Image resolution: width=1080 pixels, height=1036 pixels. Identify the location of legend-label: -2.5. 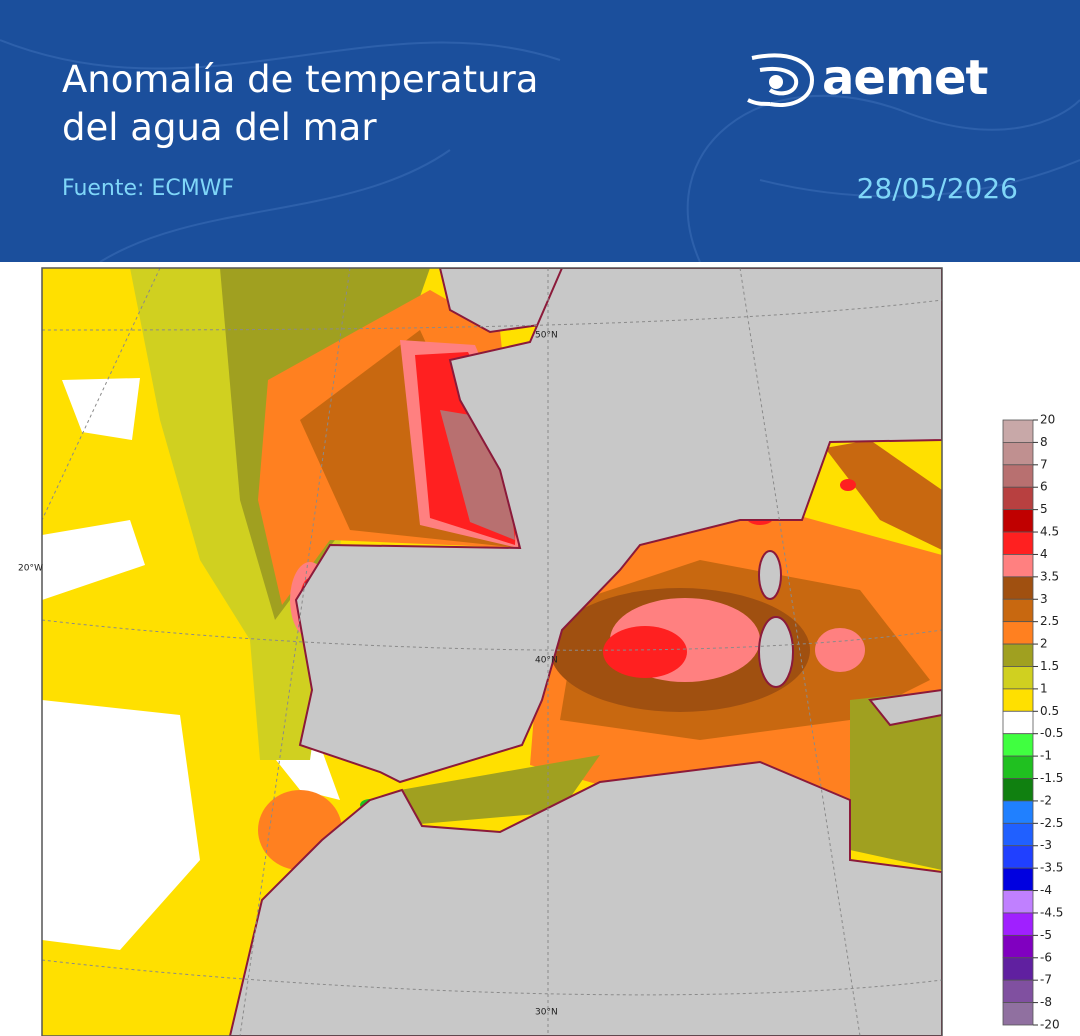
(1051, 823).